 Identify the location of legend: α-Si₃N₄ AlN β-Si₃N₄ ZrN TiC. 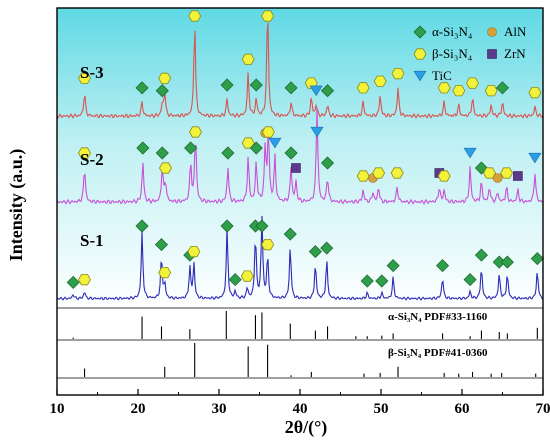
(470, 53).